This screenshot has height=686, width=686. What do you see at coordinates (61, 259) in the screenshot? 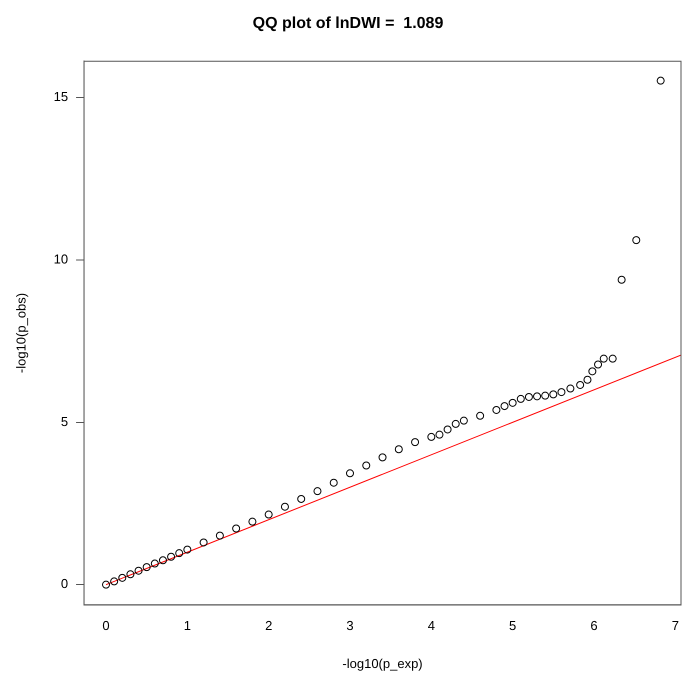
I see `y-tick-label: 10` at bounding box center [61, 259].